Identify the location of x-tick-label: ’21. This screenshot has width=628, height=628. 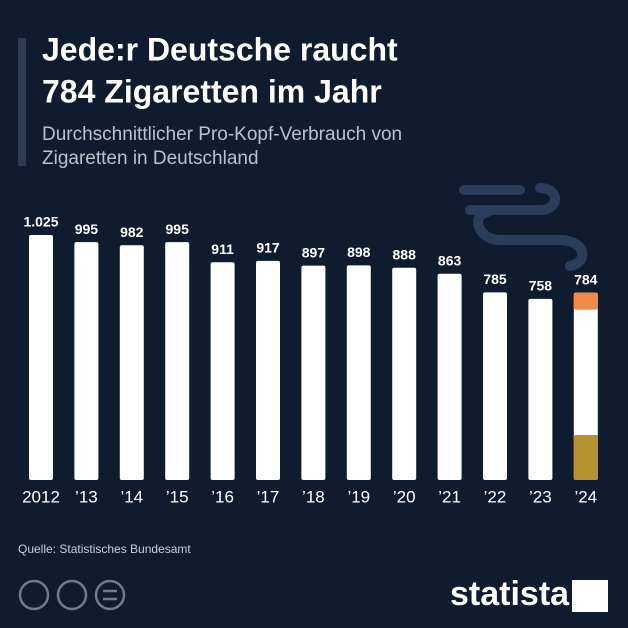
(449, 496).